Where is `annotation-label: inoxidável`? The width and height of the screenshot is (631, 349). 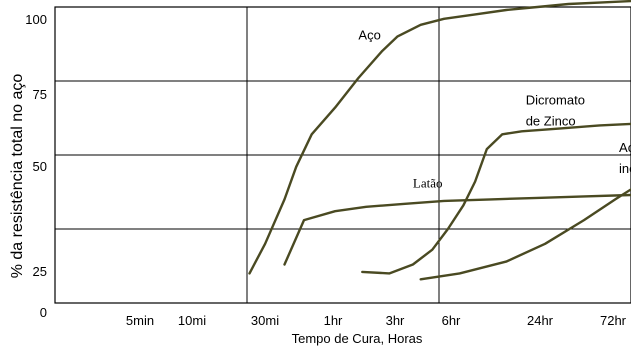
annotation-label: inoxidável is located at coordinates (625, 168).